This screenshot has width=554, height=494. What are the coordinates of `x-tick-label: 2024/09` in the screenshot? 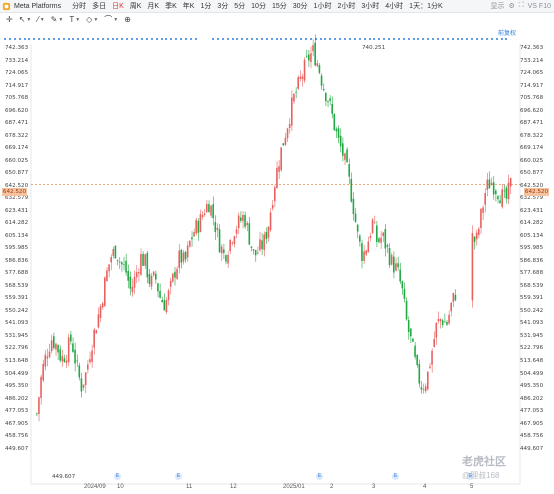 It's located at (95, 487).